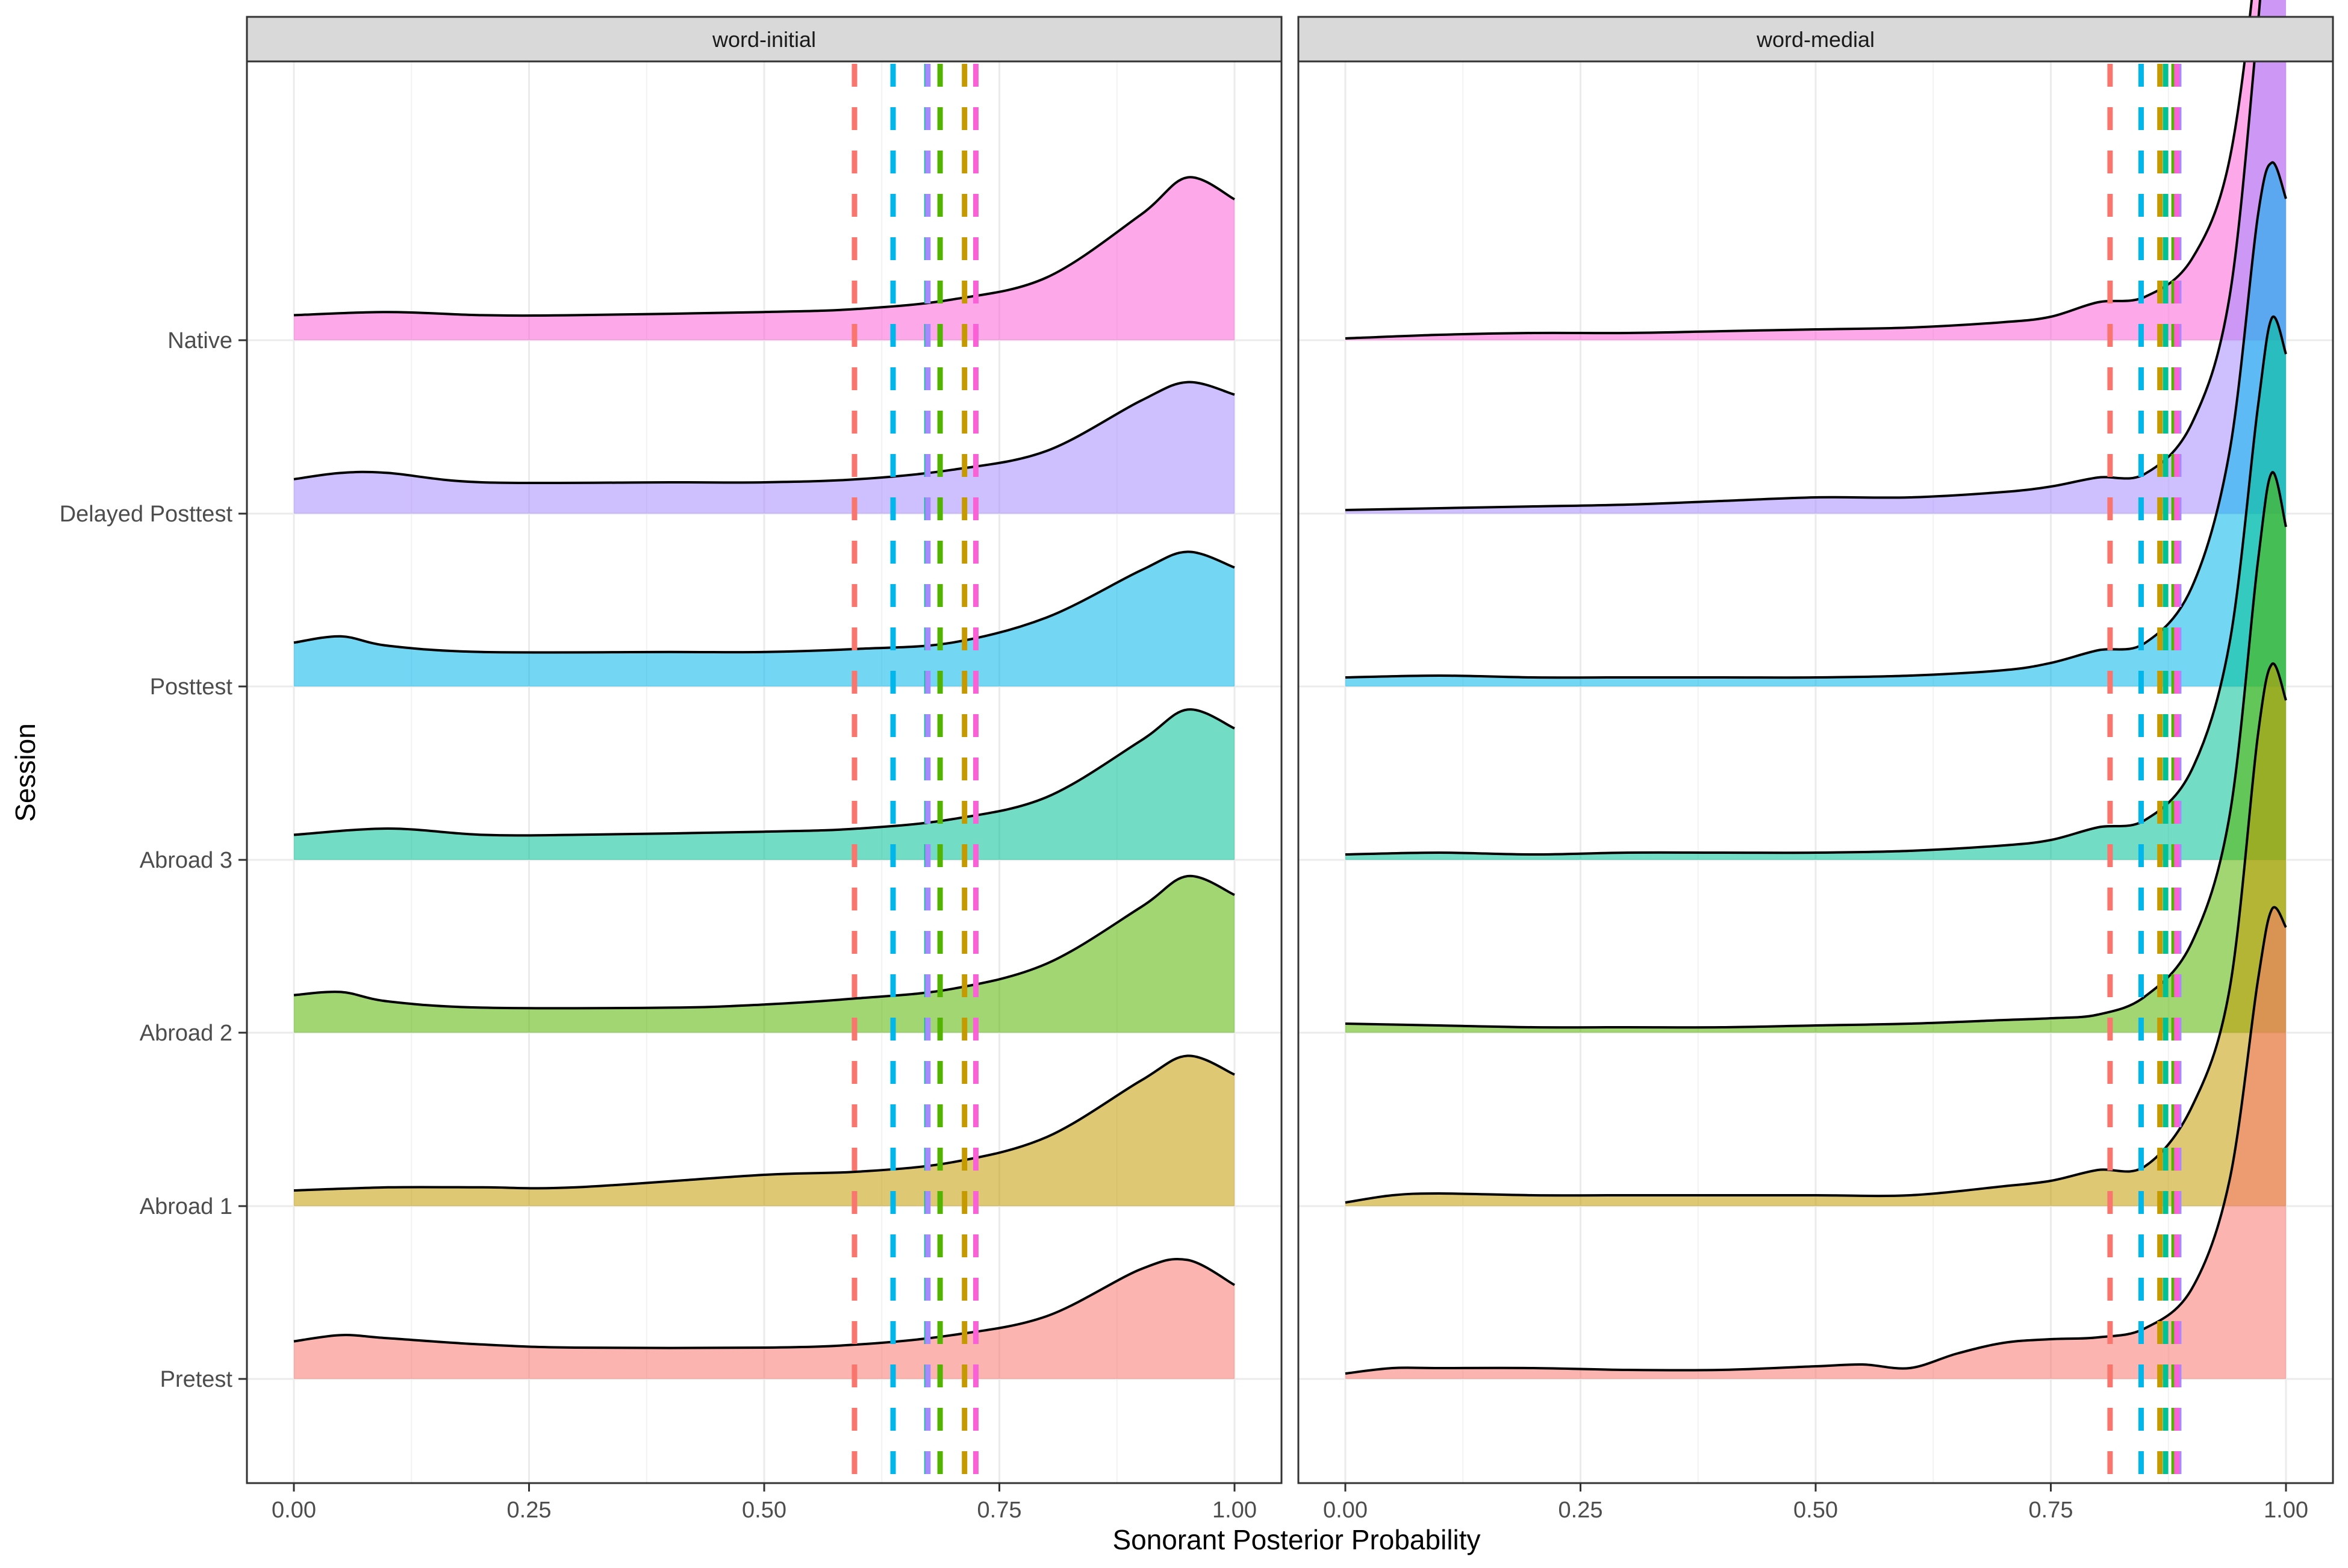 The width and height of the screenshot is (2348, 1568). What do you see at coordinates (186, 1206) in the screenshot?
I see `y-tick-label-abroad-1: Abroad 1` at bounding box center [186, 1206].